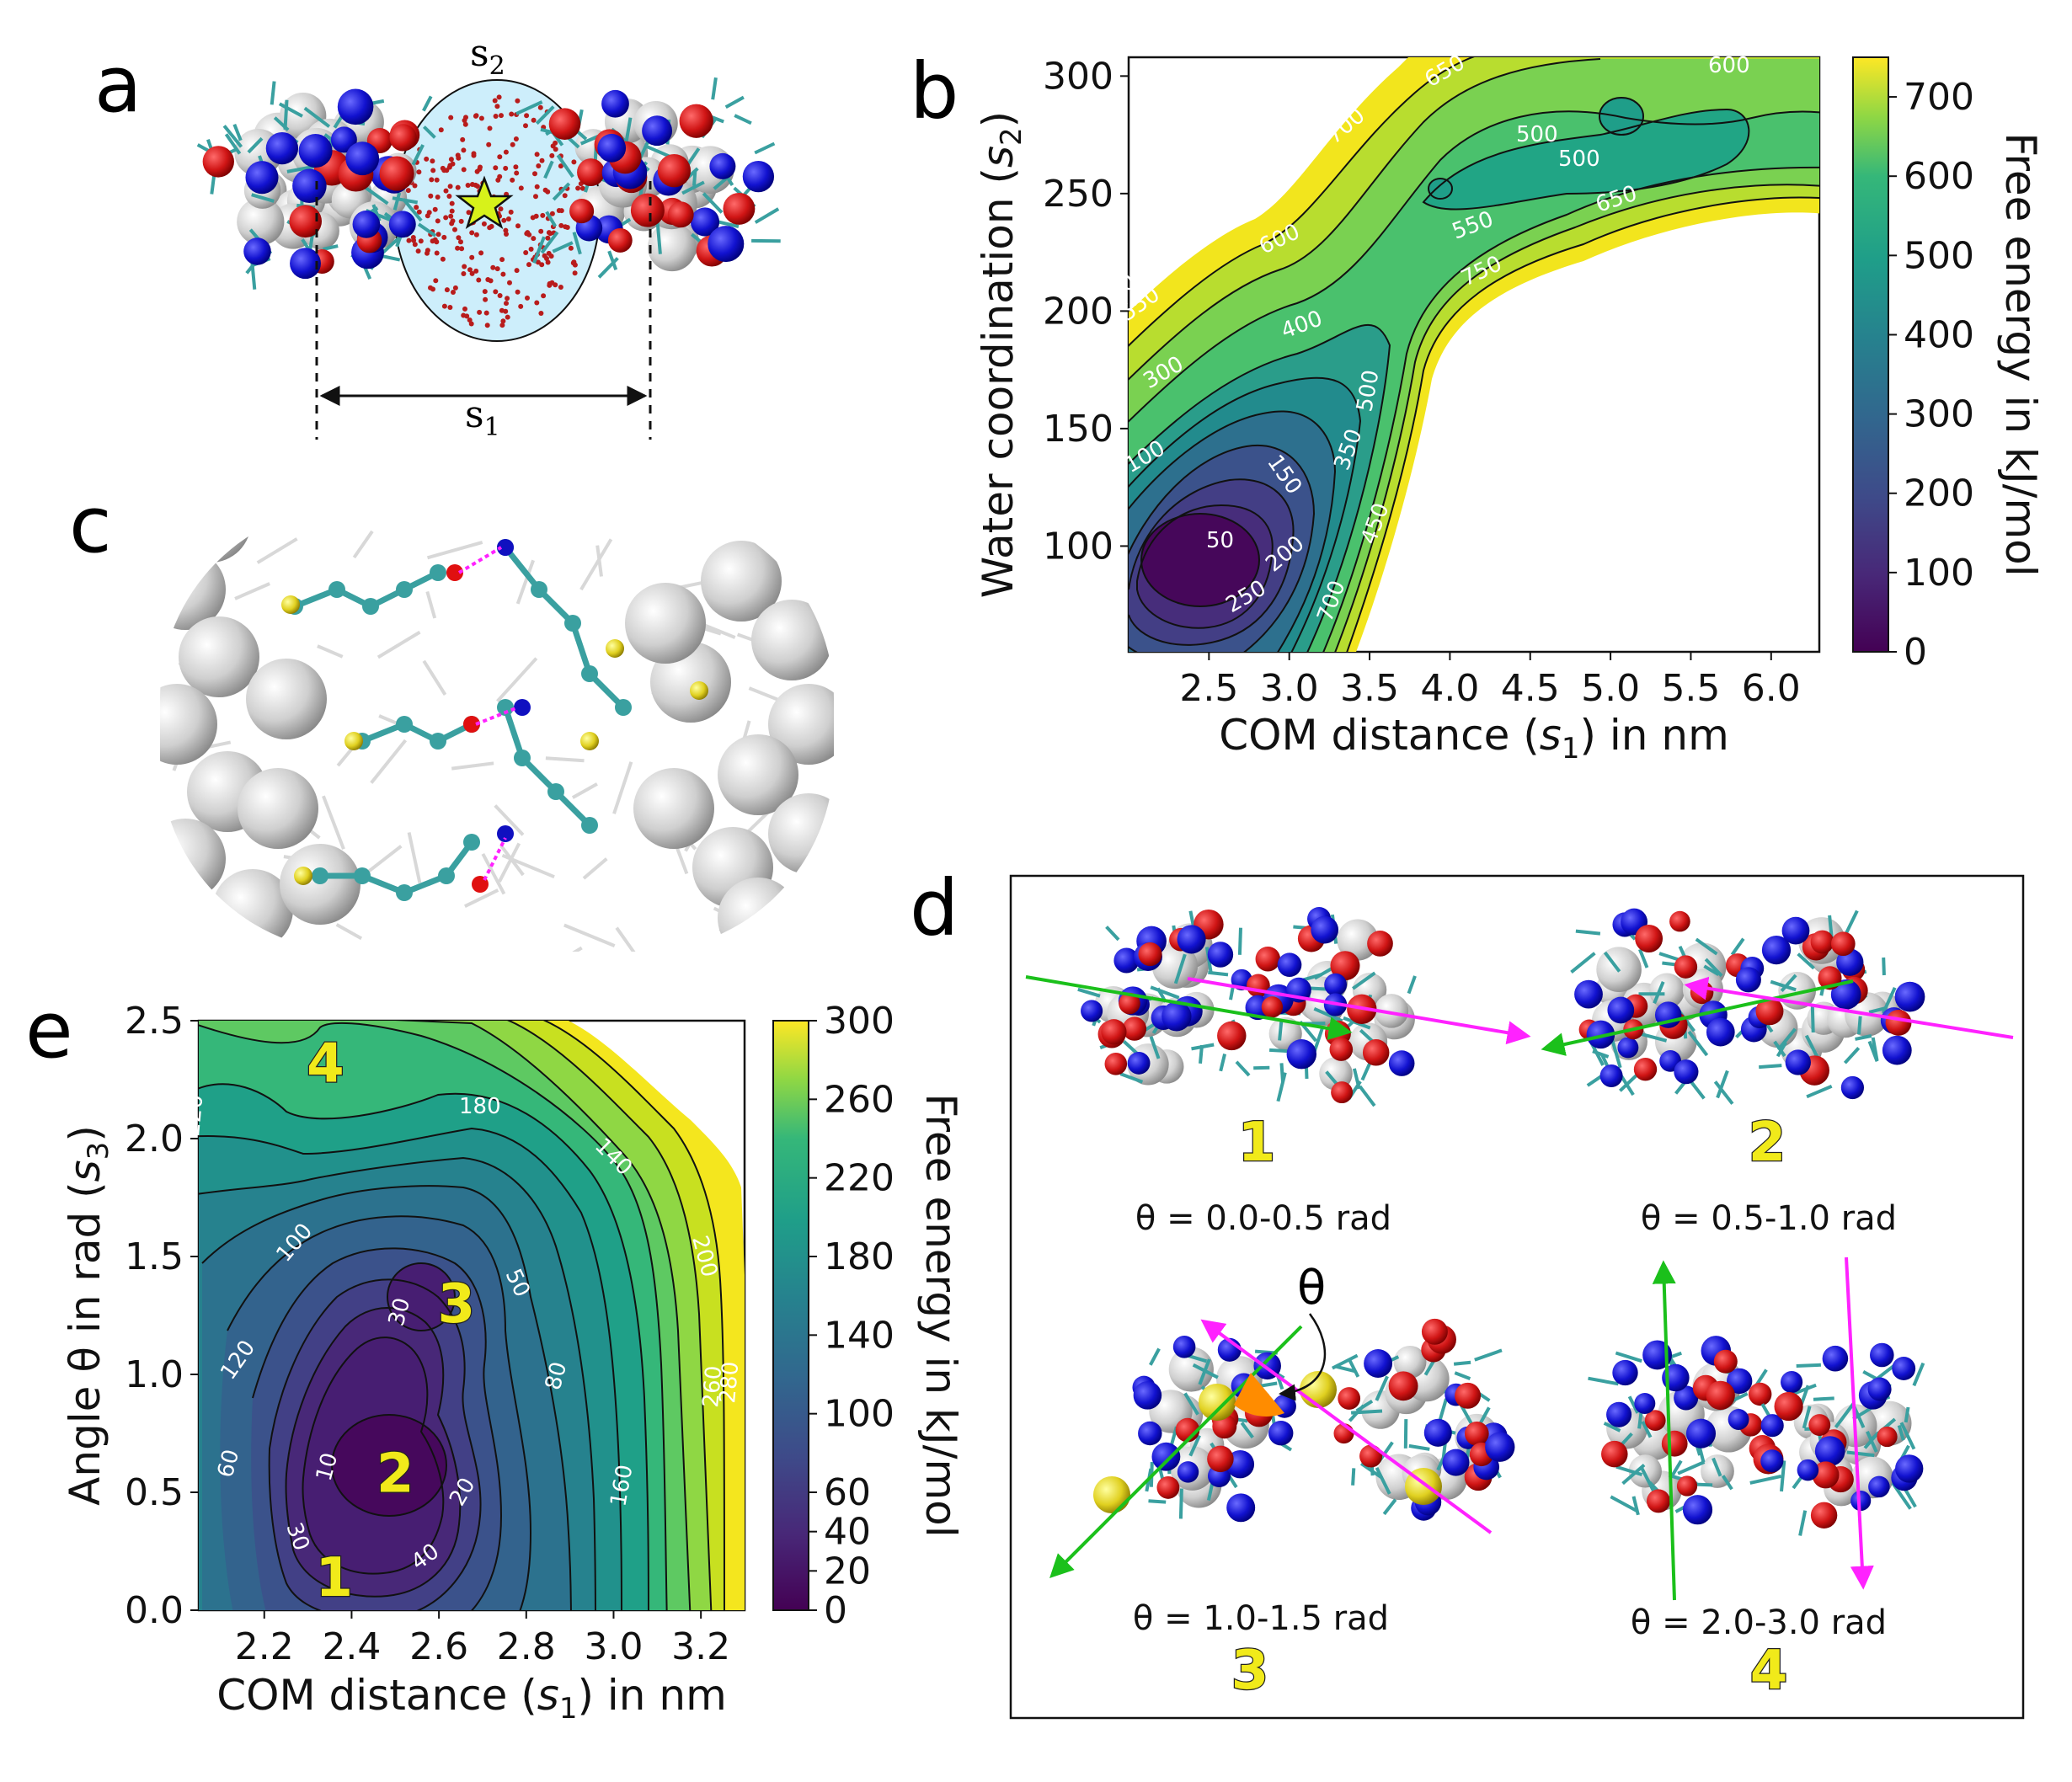 The width and height of the screenshot is (2072, 1782). What do you see at coordinates (1359, 1011) in the screenshot?
I see `state1-magenta-arrow` at bounding box center [1359, 1011].